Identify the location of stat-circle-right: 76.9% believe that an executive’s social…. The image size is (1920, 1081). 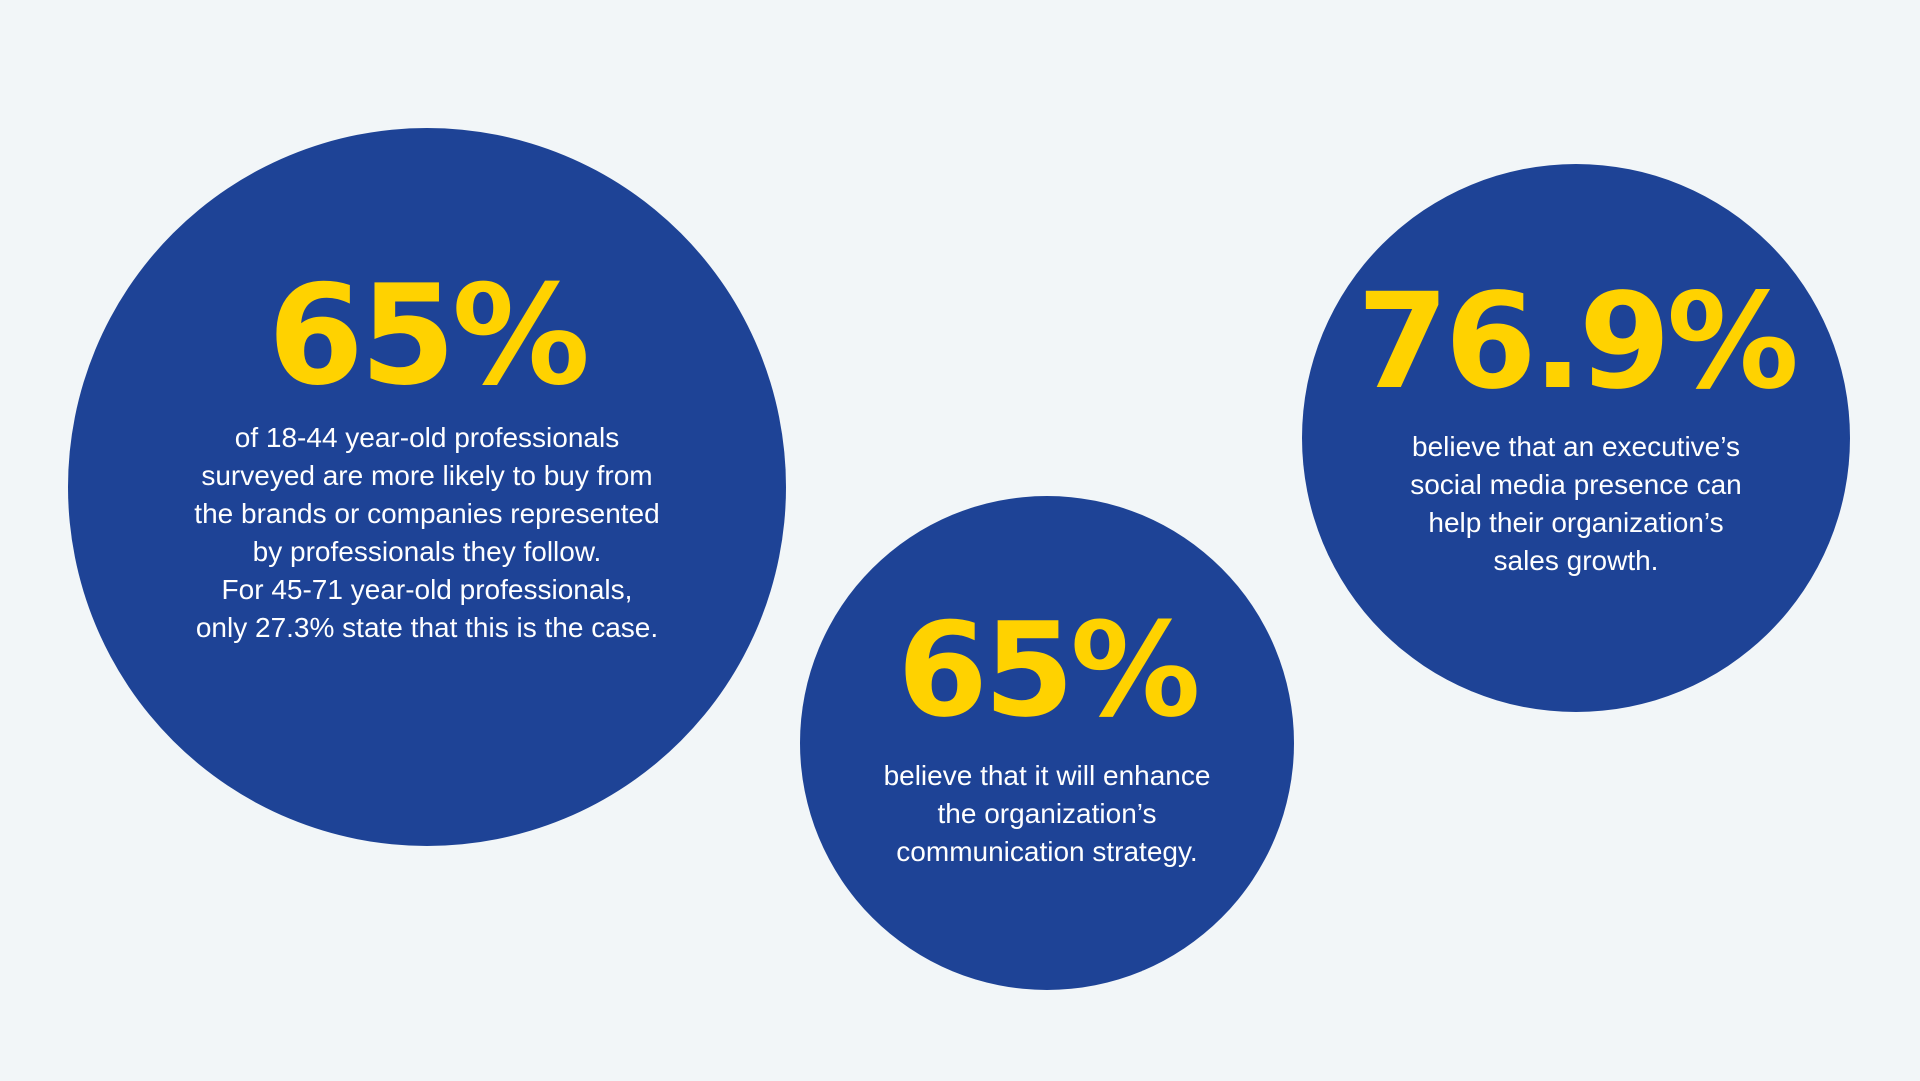
(1576, 438).